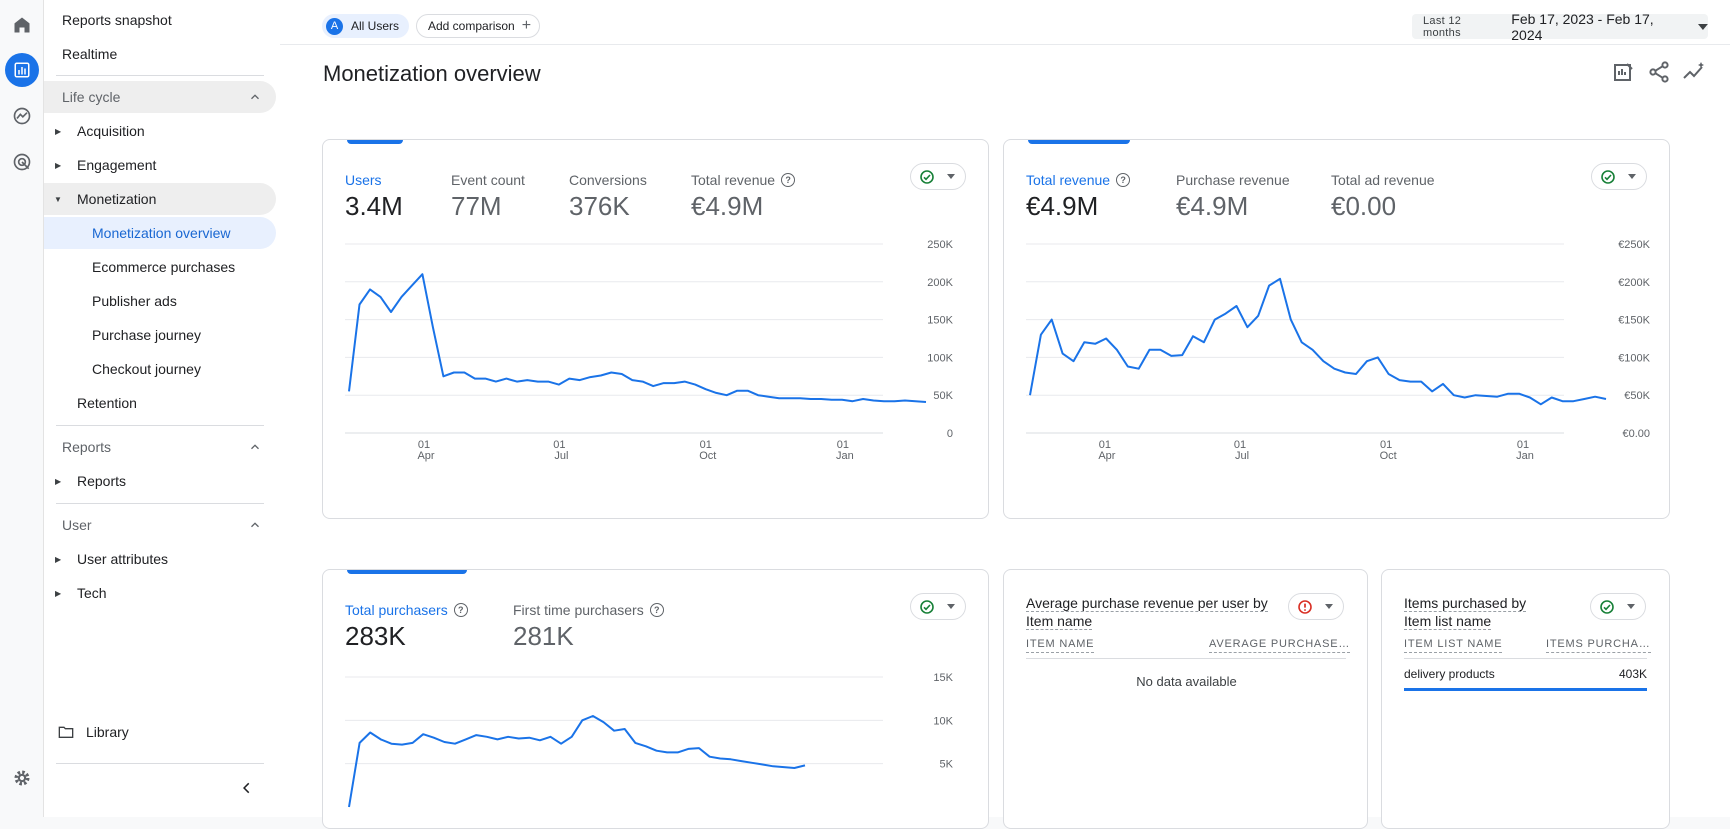 The height and width of the screenshot is (829, 1730). Describe the element at coordinates (160, 403) in the screenshot. I see `nav-retention: Retention` at that location.